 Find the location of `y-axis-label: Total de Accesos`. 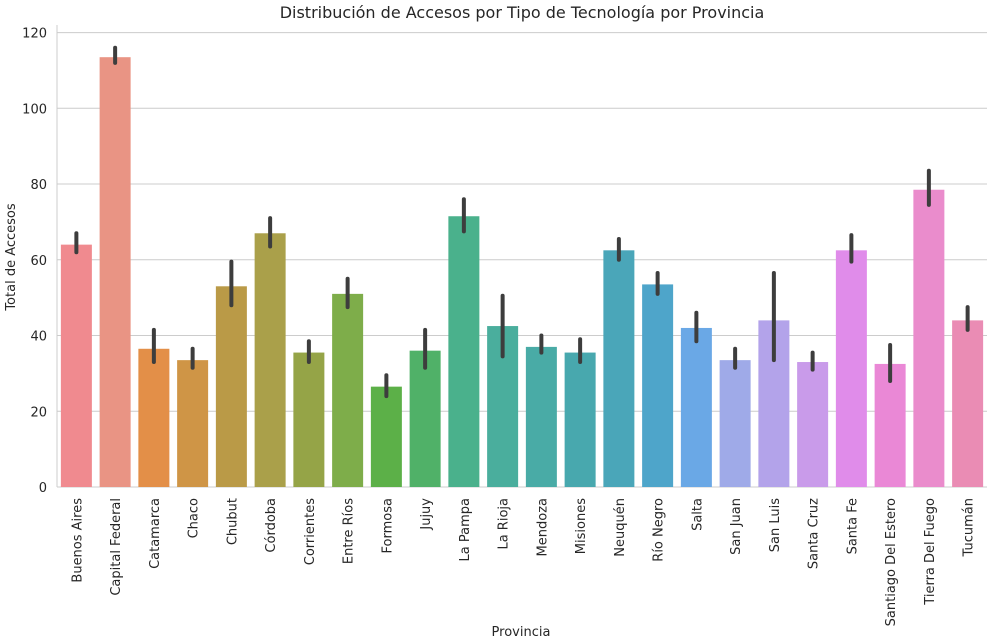

y-axis-label: Total de Accesos is located at coordinates (11, 257).